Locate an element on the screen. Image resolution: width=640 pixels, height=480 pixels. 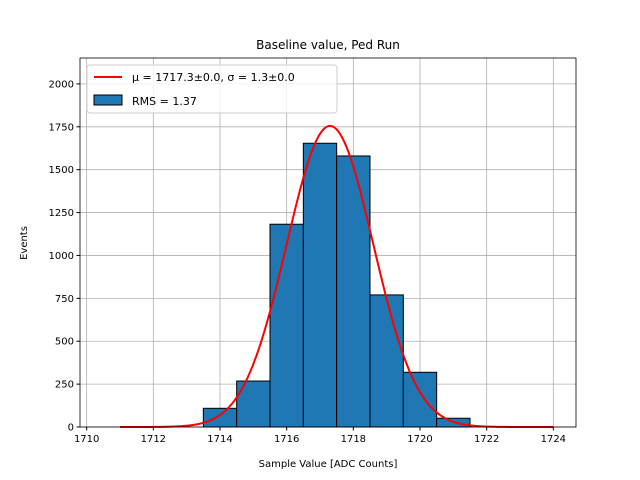
legend: μ = 1717.3±0.0, σ = 1.3±0.0 RMS = 1.37 is located at coordinates (212, 89).